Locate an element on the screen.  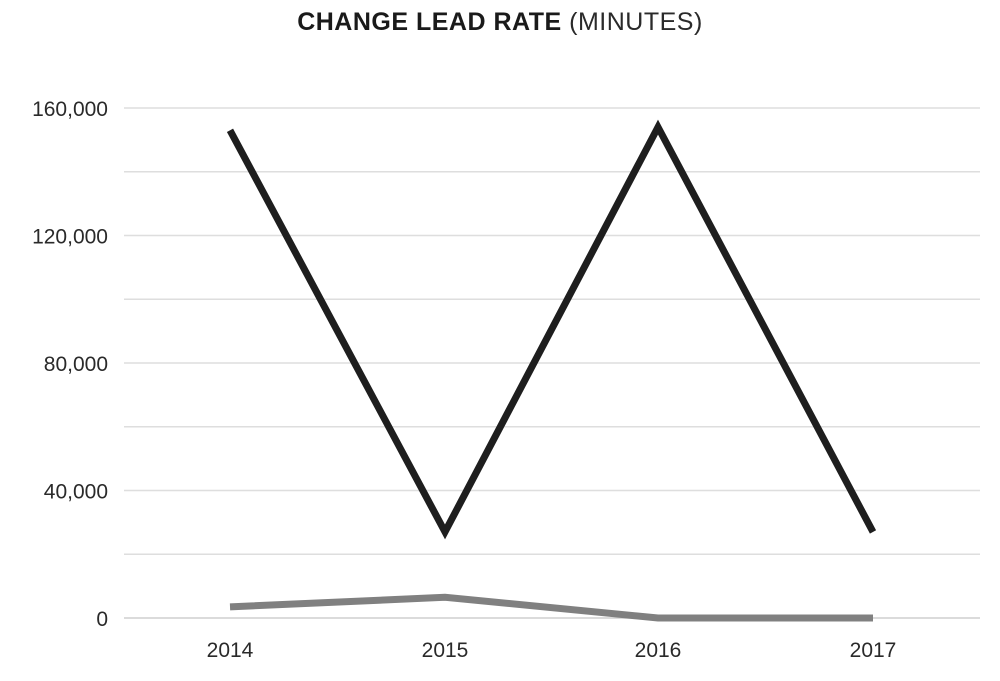
y-tick-label: 40,000 is located at coordinates (76, 492).